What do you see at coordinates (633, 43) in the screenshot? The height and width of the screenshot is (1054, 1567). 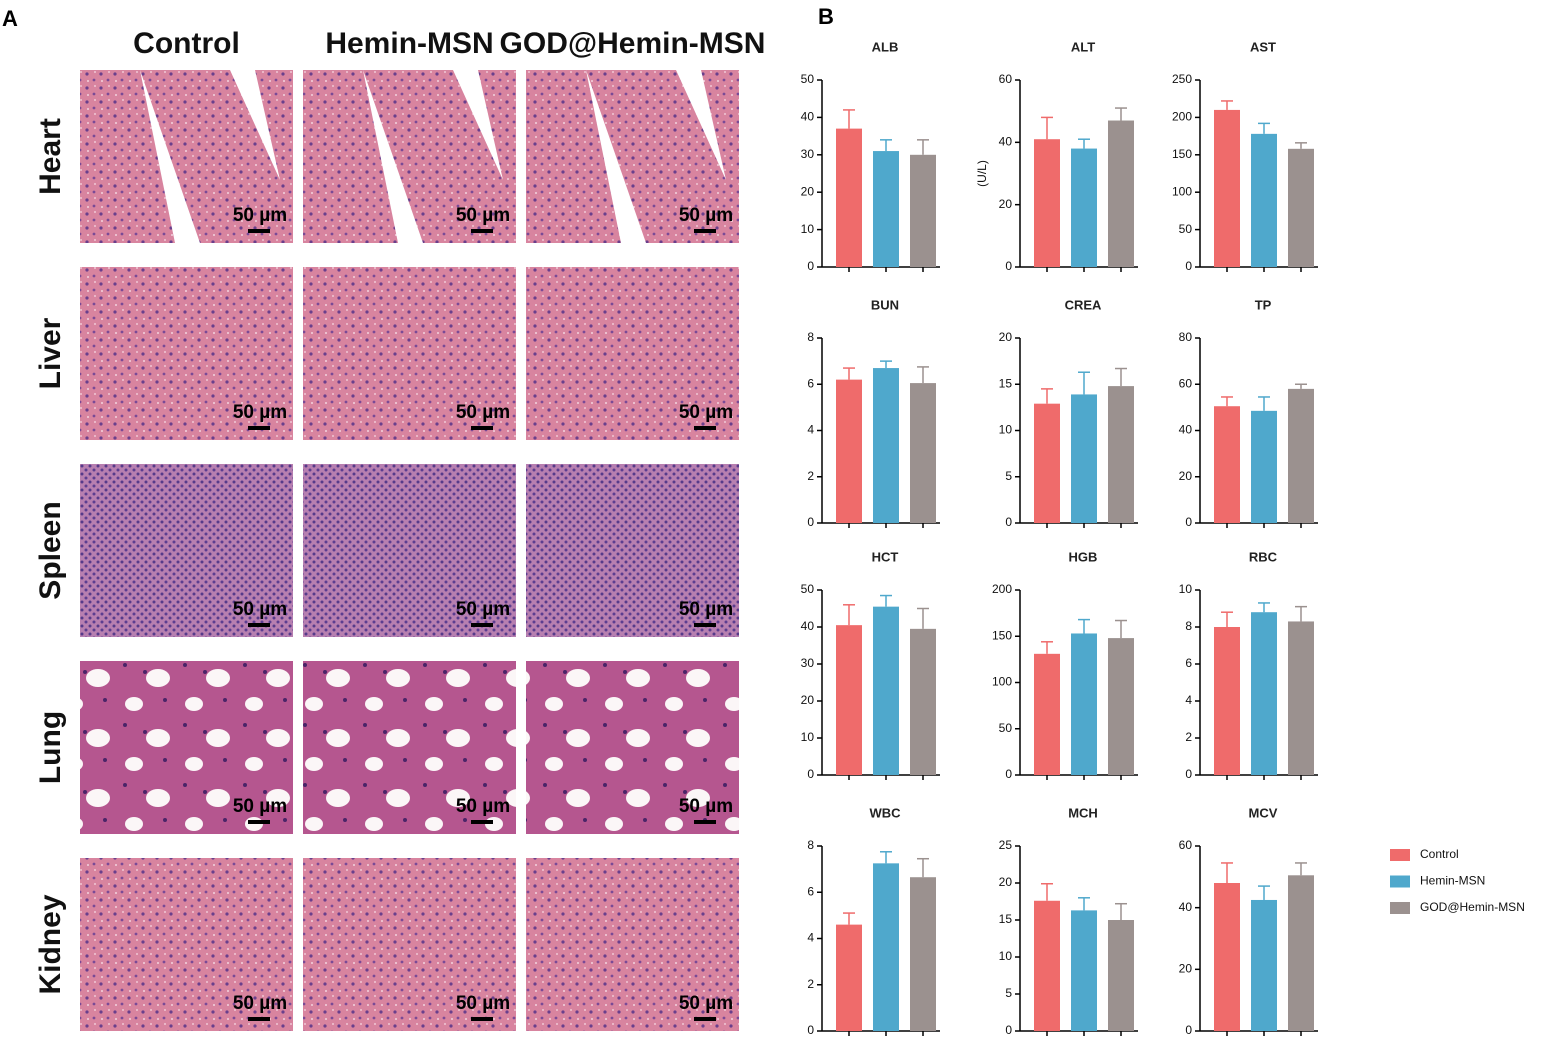 I see `column-label: GOD@Hemin-MSN` at bounding box center [633, 43].